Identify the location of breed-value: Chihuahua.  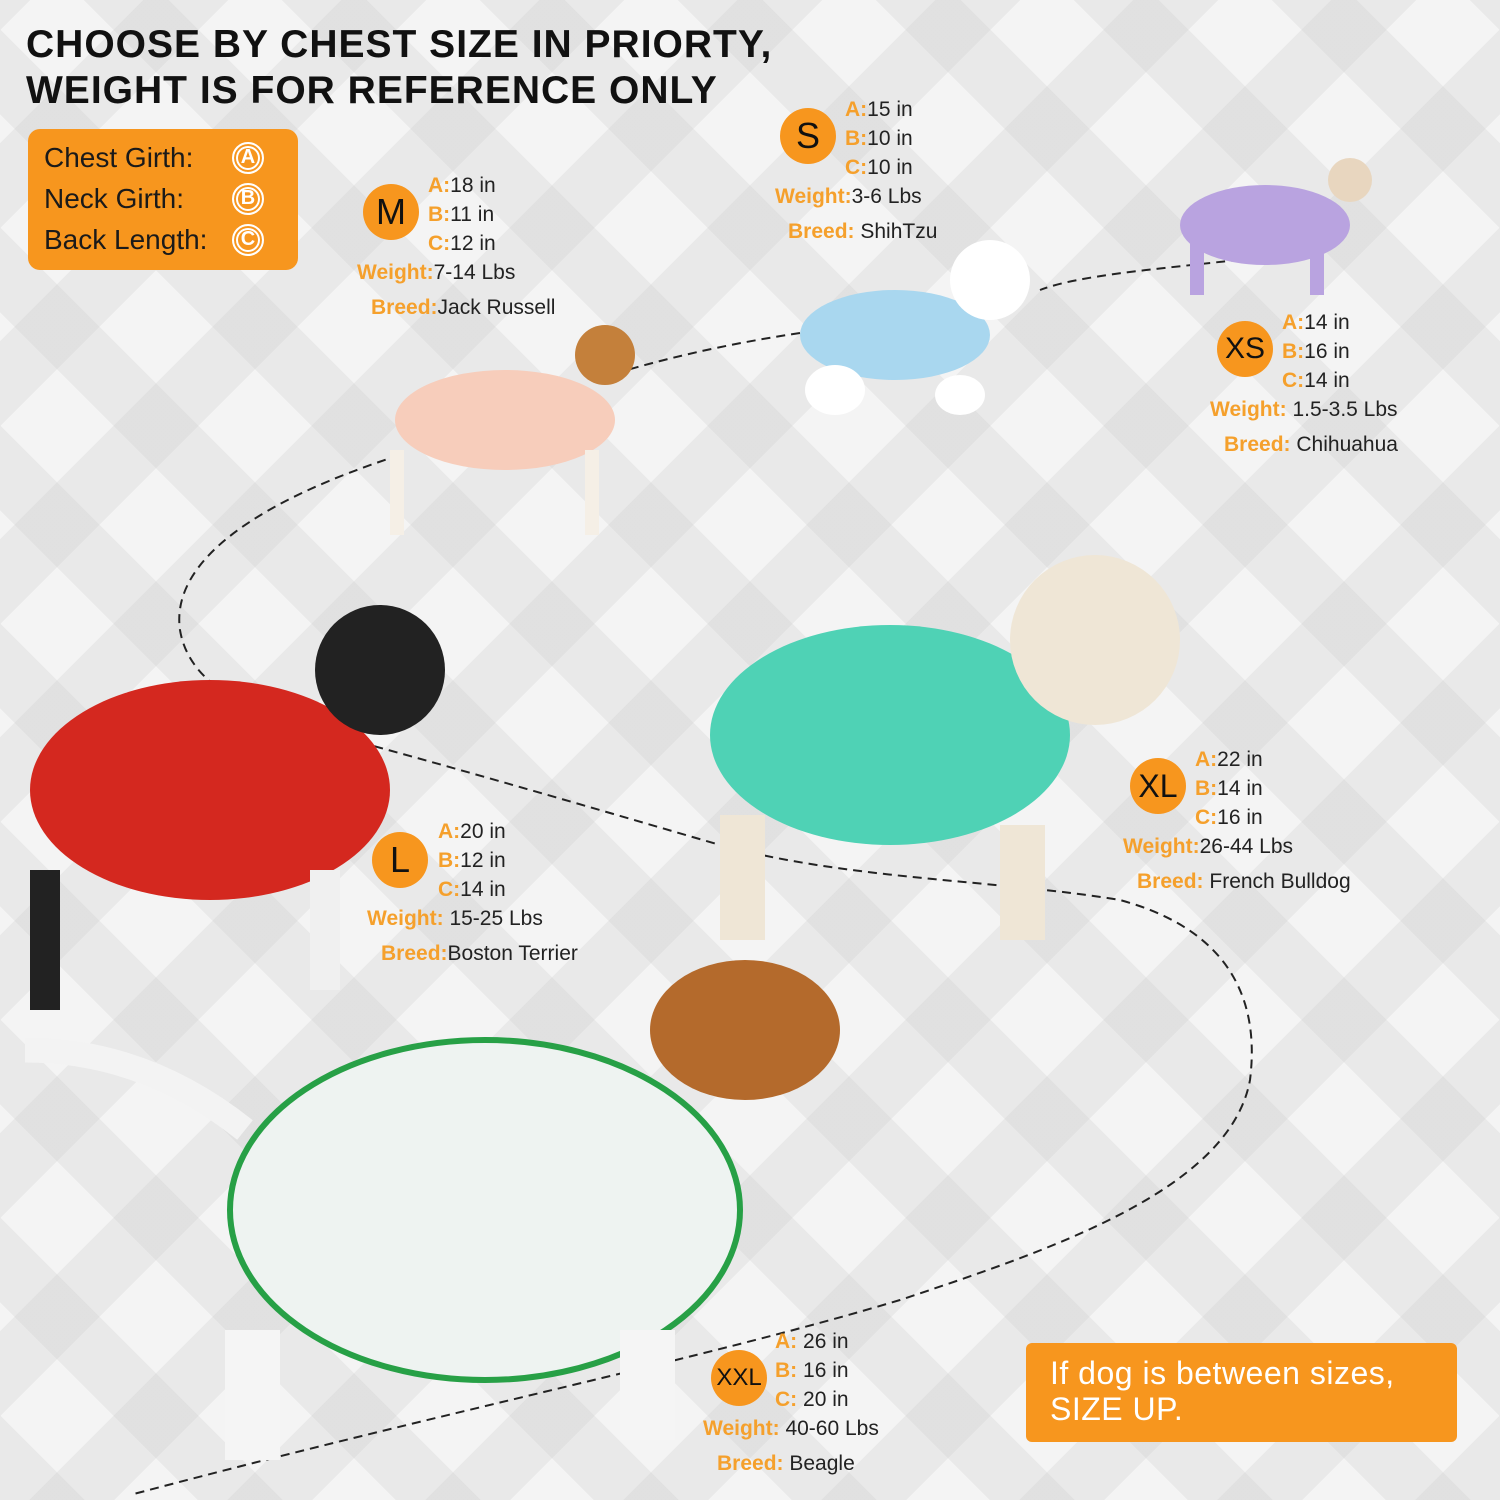
(1347, 444).